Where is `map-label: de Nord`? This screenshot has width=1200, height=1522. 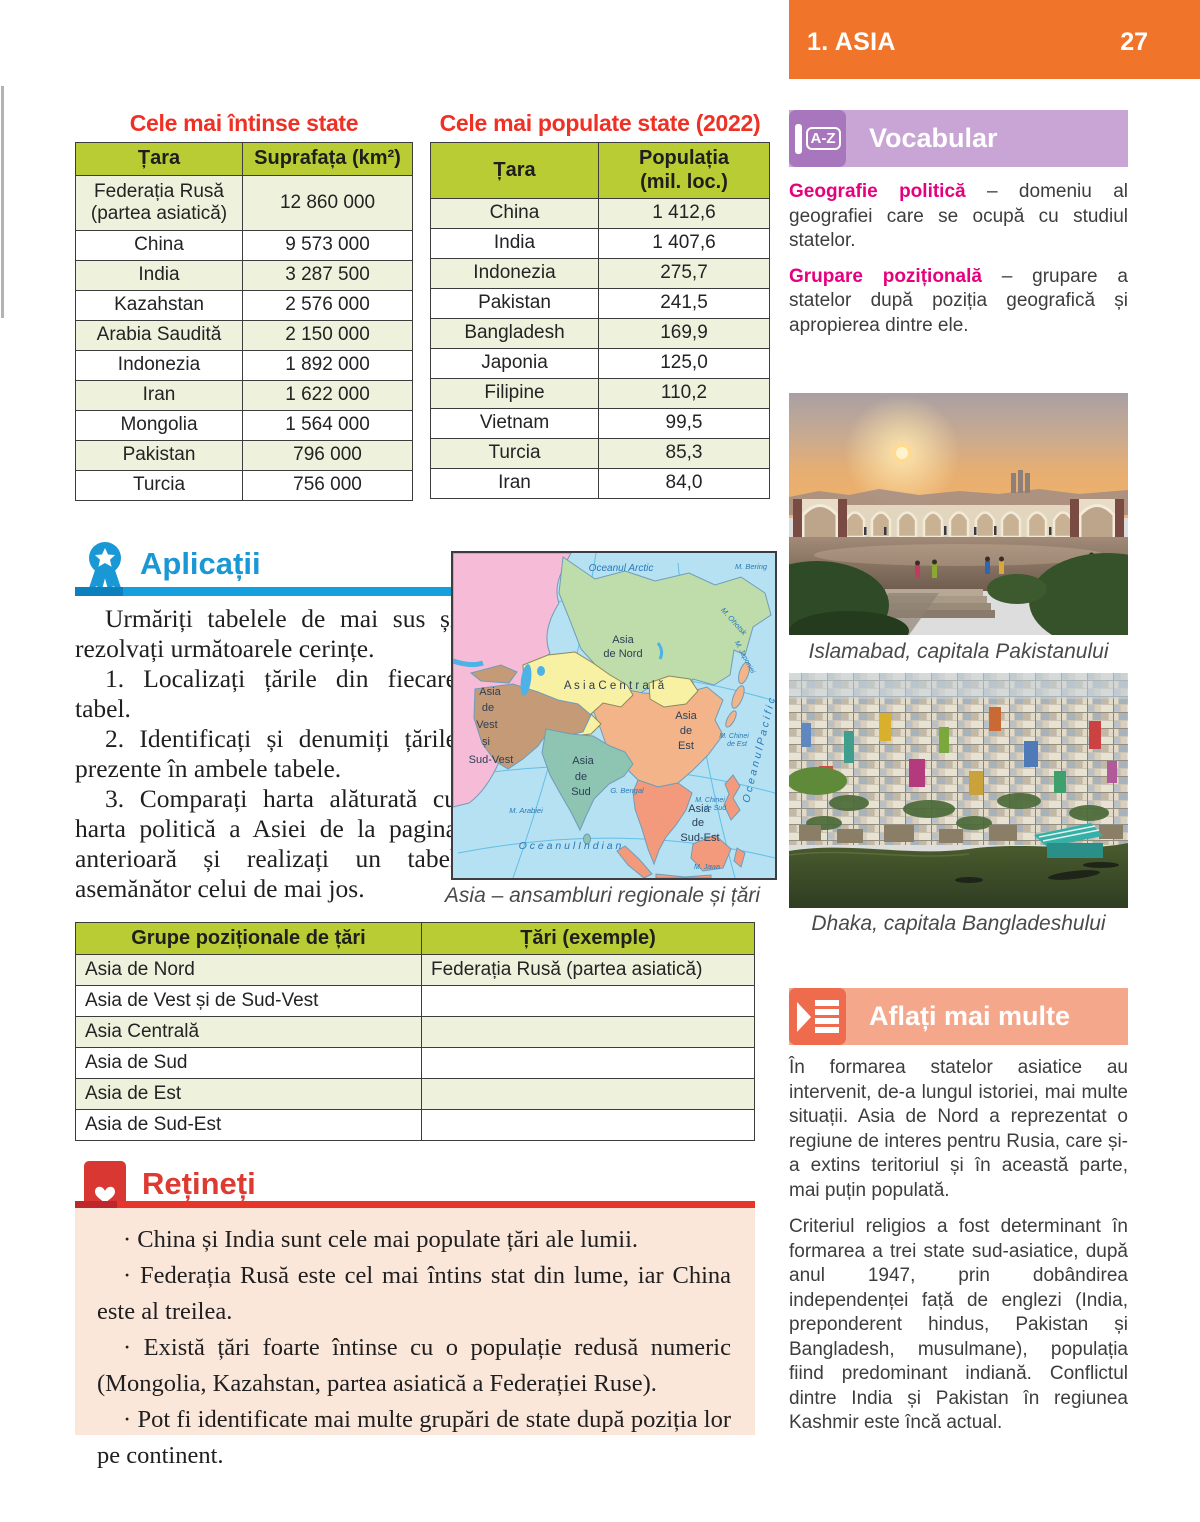
map-label: de Nord is located at coordinates (622, 654).